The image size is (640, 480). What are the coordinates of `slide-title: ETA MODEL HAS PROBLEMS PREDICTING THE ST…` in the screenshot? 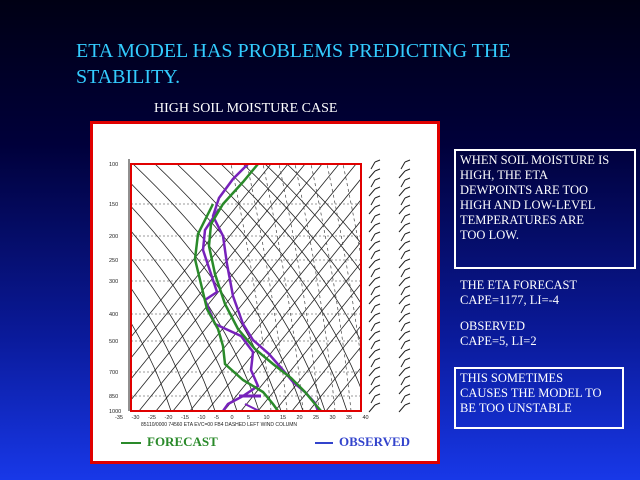 It's located at (336, 64).